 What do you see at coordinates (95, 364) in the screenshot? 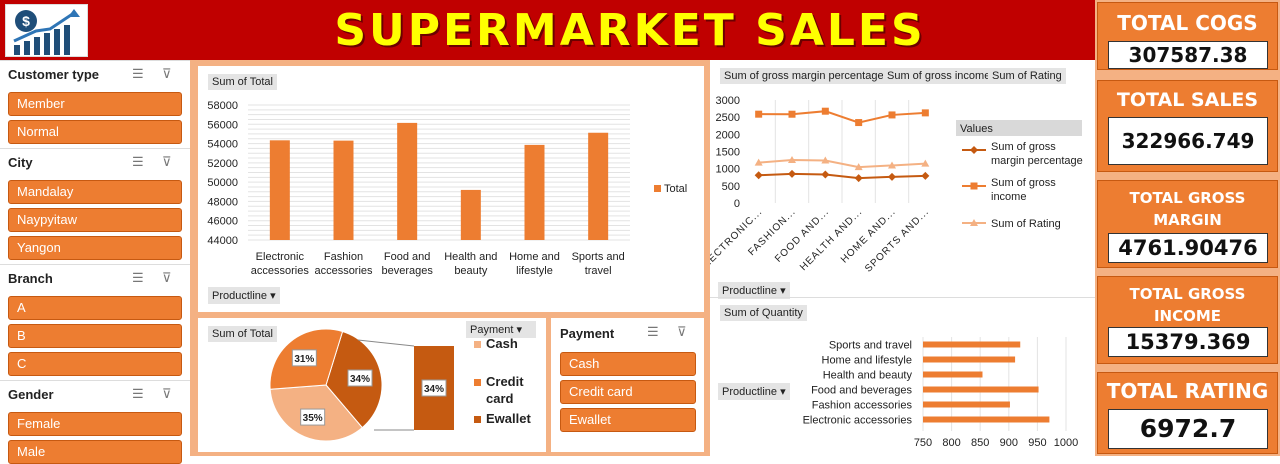
I see `slicer-item: C` at bounding box center [95, 364].